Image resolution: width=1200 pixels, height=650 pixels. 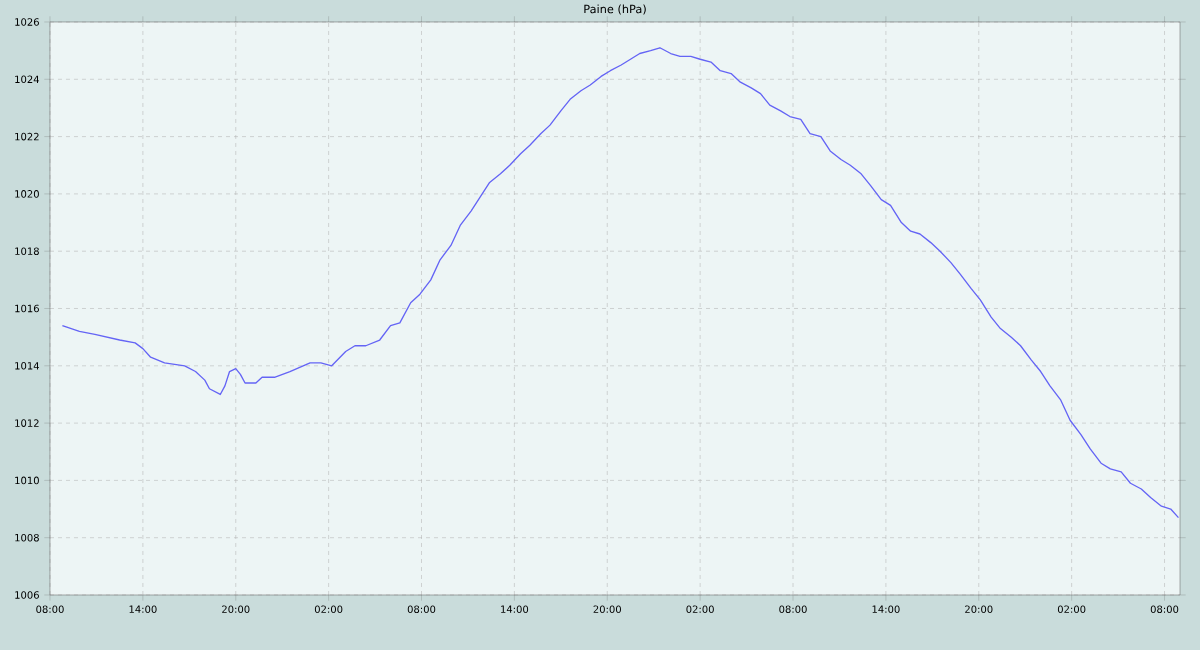 What do you see at coordinates (27, 194) in the screenshot?
I see `y-tick-label: 1020` at bounding box center [27, 194].